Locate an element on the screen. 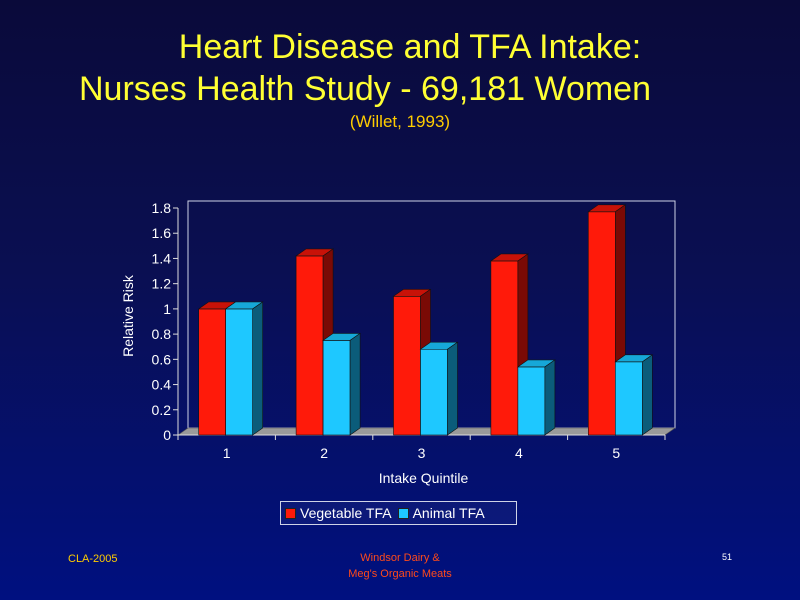  bar-side-animal-q2 is located at coordinates (355, 384).